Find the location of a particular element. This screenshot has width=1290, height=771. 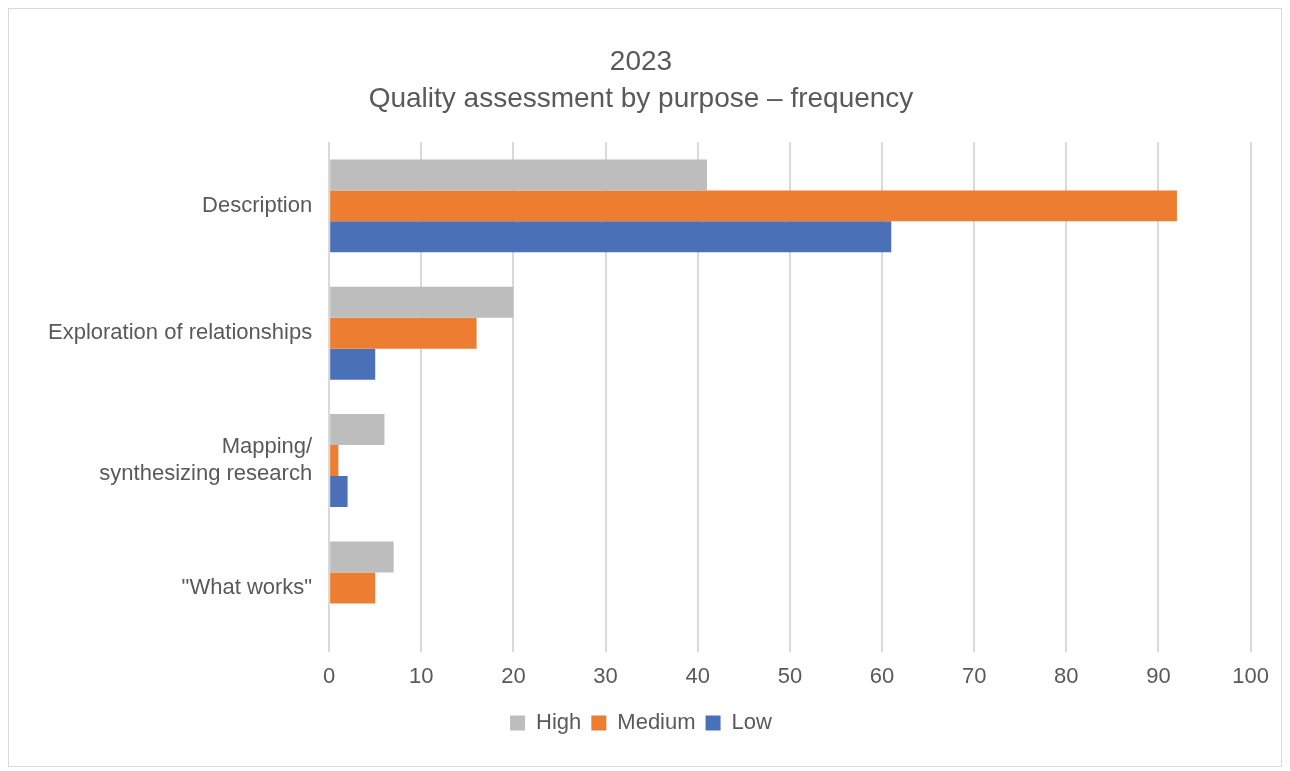

y-tick-label: Description is located at coordinates (257, 204).